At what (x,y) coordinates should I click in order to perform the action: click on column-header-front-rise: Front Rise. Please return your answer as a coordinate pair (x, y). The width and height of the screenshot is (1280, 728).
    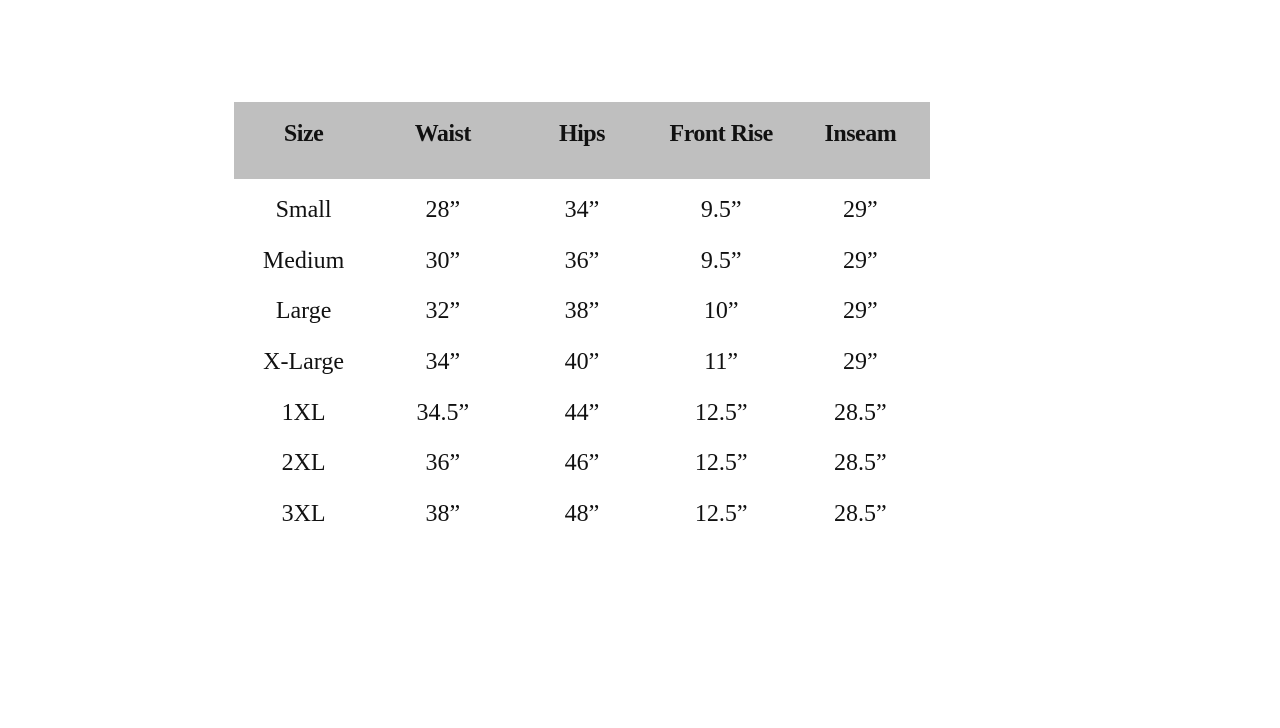
    Looking at the image, I should click on (721, 140).